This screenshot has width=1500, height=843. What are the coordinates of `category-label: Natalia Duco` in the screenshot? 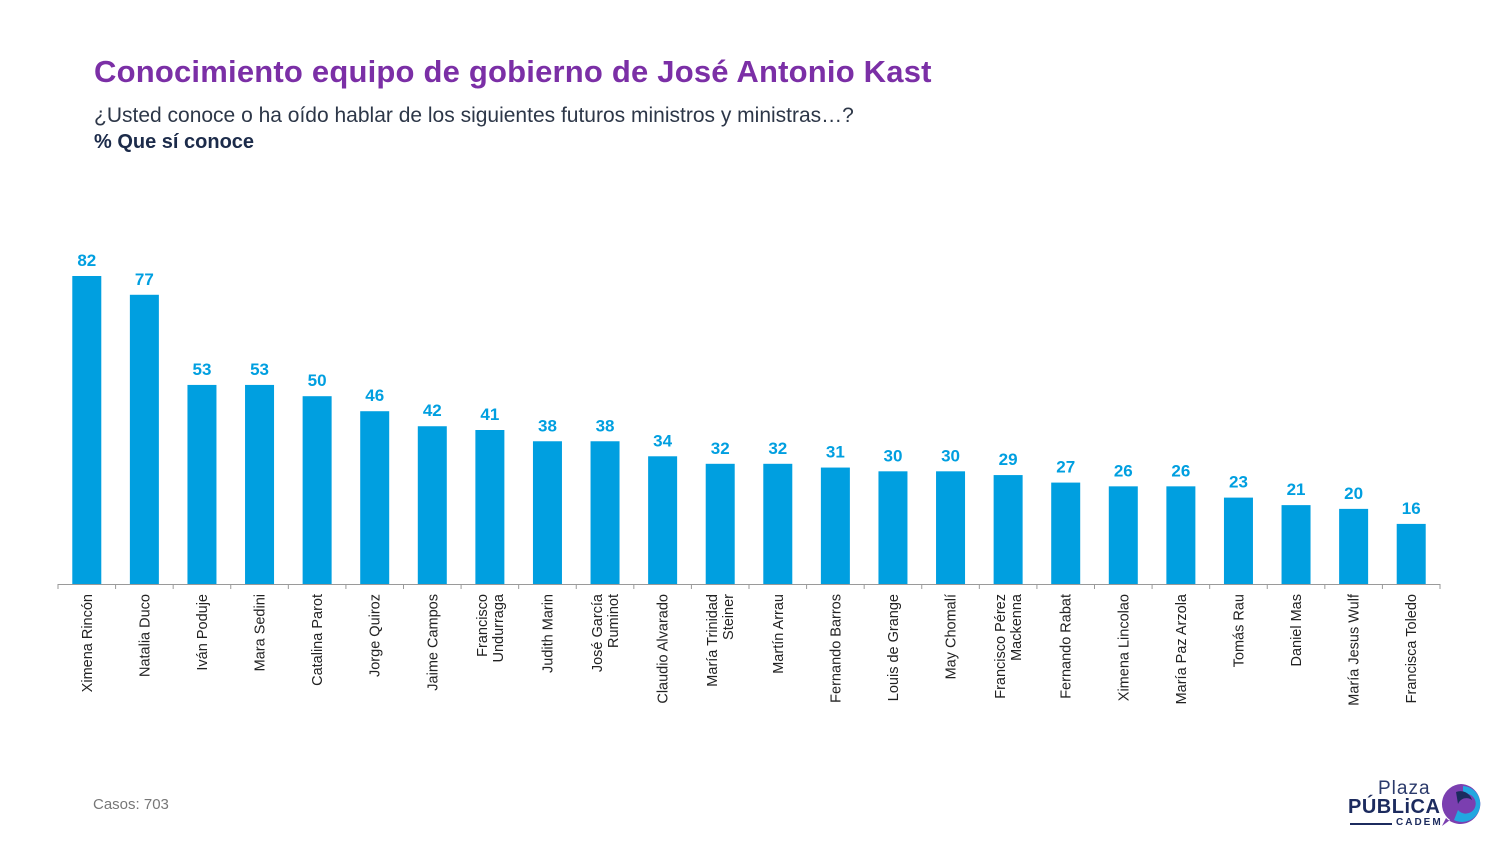 It's located at (145, 635).